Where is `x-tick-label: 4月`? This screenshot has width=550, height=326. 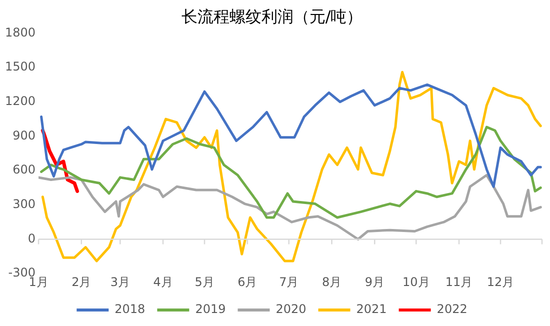
x-tick-label: 4月 is located at coordinates (163, 281).